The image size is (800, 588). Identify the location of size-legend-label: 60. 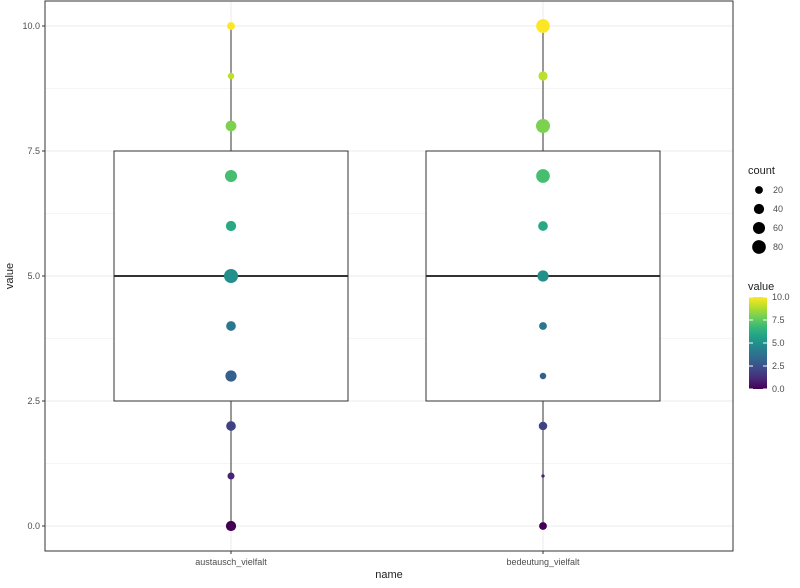
(778, 228).